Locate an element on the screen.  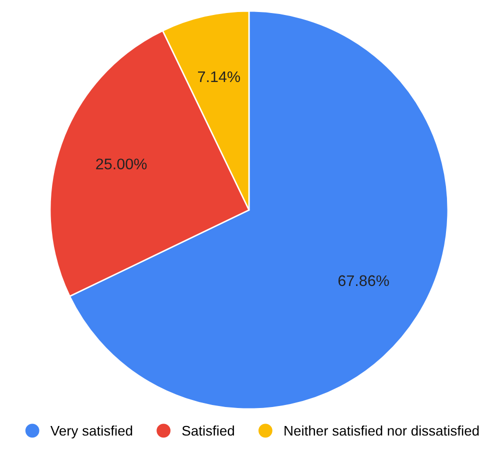
legend-label: Very satisfied is located at coordinates (91, 431).